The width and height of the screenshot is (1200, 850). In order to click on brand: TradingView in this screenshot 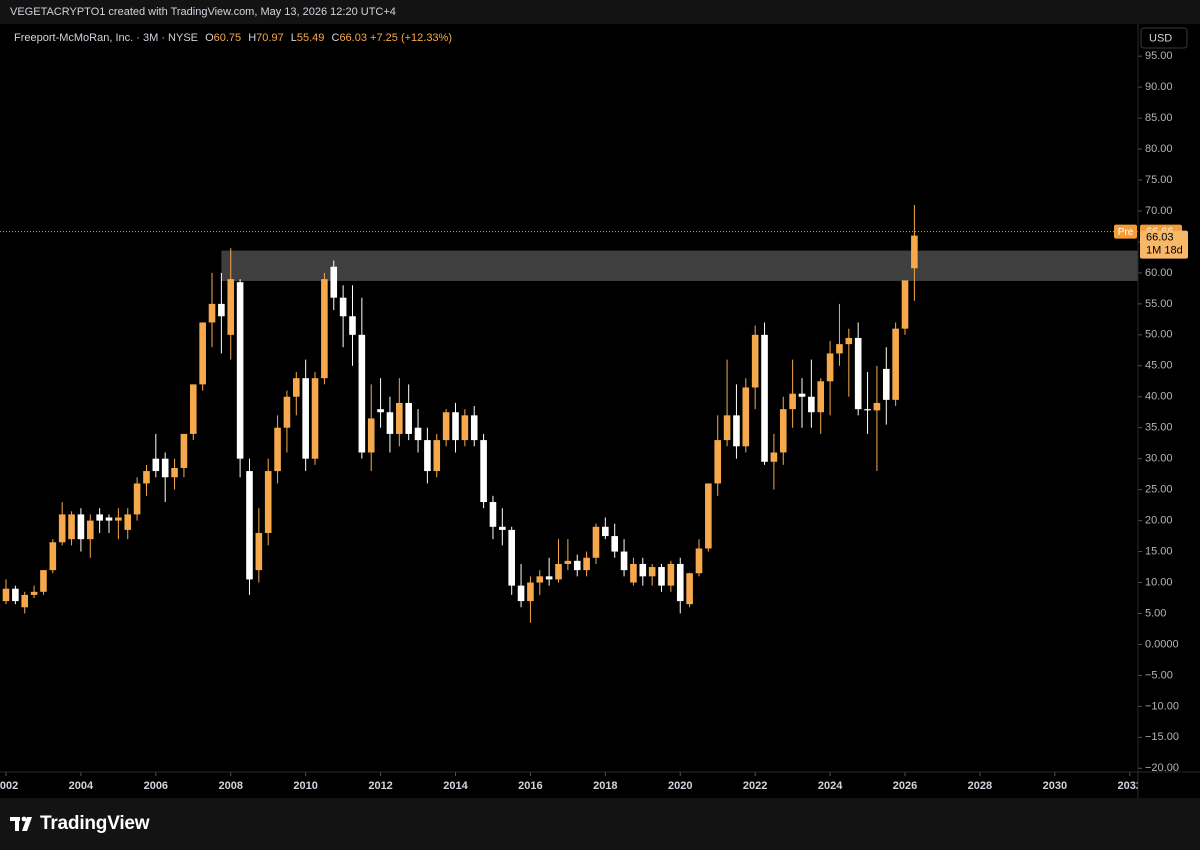, I will do `click(95, 823)`.